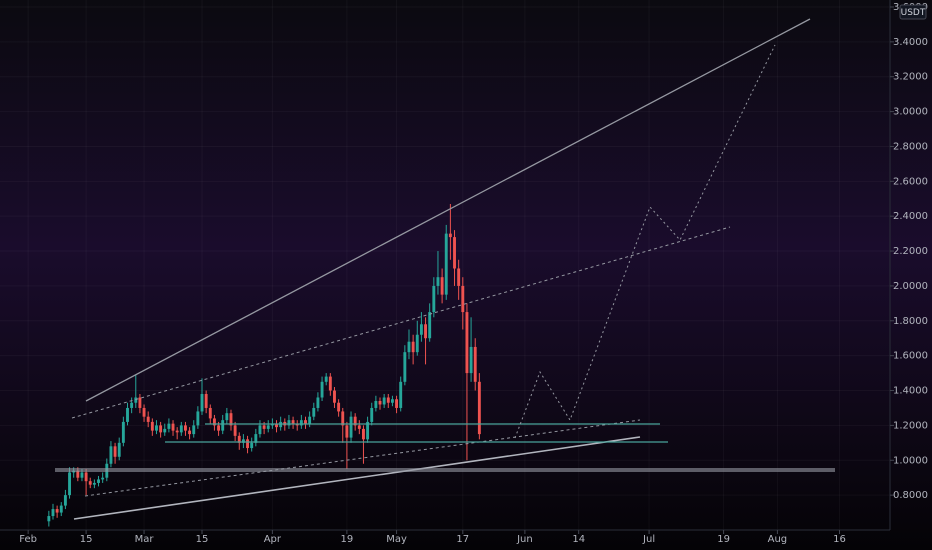  I want to click on y-tick-label: 1.6000, so click(910, 356).